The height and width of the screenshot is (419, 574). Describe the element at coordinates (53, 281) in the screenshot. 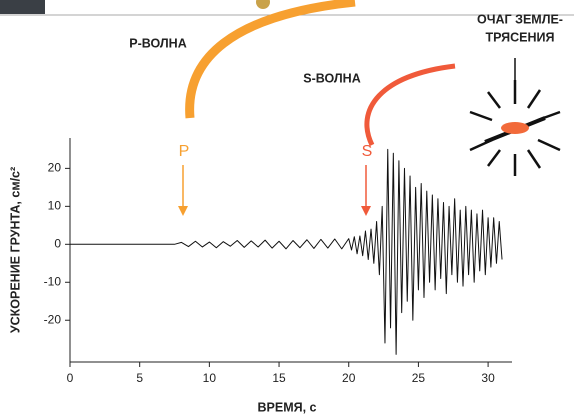

I see `y-tick-label: -10` at that location.